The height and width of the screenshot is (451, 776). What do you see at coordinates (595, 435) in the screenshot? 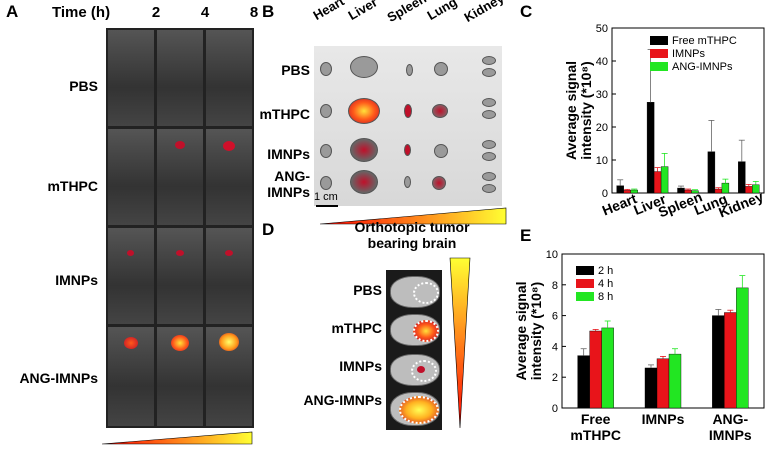
I see `x-tick-label: mTHPC` at bounding box center [595, 435].